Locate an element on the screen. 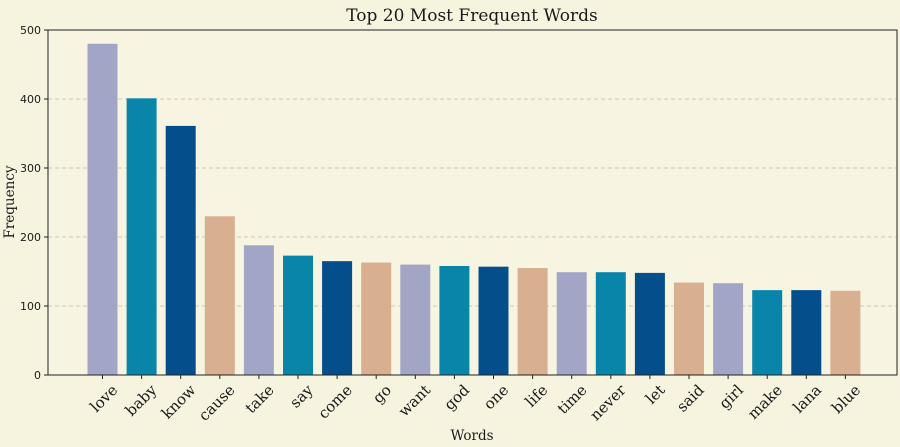 The width and height of the screenshot is (900, 447). y-axis-label: Frequency is located at coordinates (10, 201).